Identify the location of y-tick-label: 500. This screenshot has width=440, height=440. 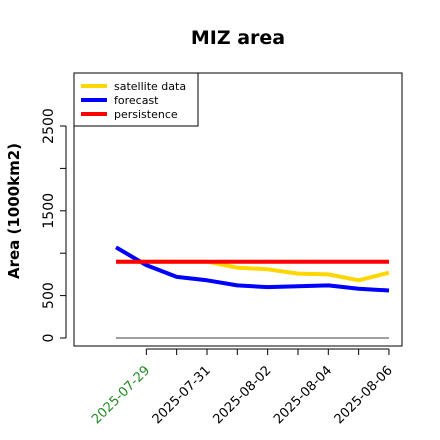
(49, 295).